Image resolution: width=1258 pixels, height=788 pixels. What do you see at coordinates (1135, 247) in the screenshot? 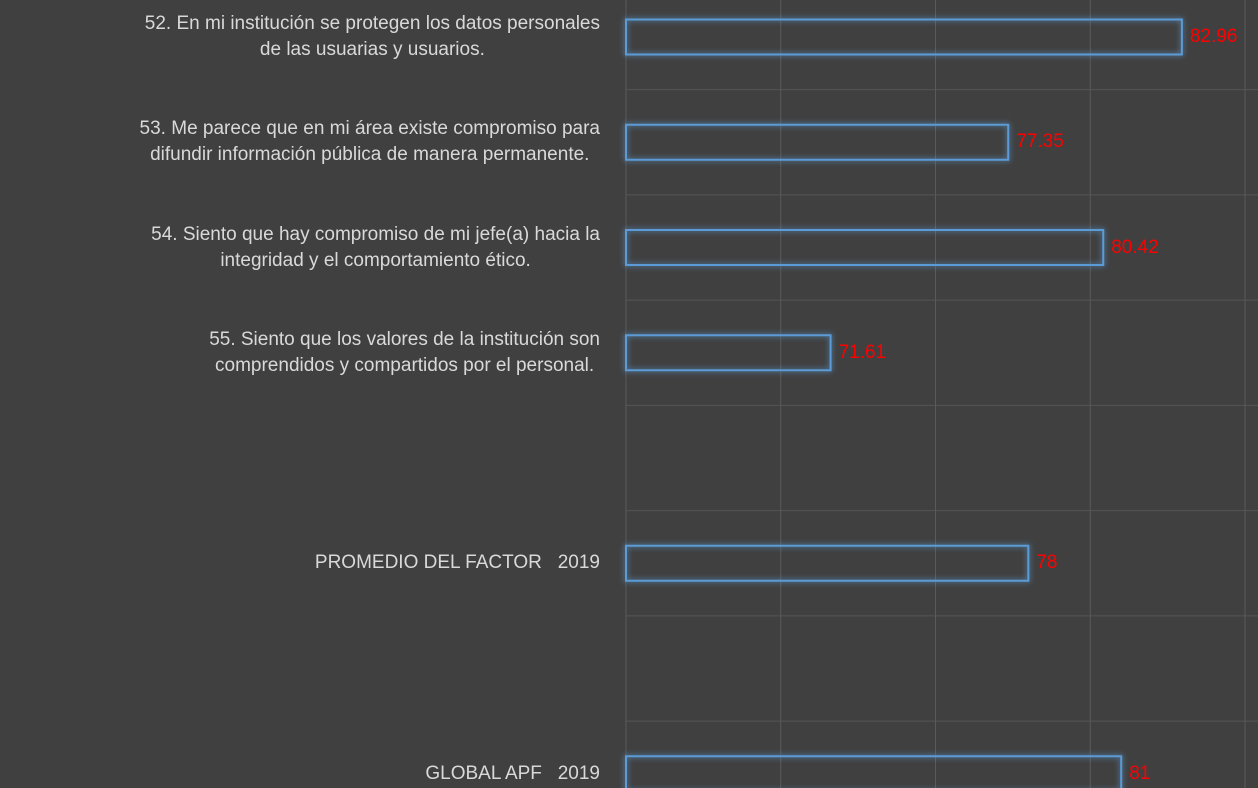
I see `value-label: 80.42` at bounding box center [1135, 247].